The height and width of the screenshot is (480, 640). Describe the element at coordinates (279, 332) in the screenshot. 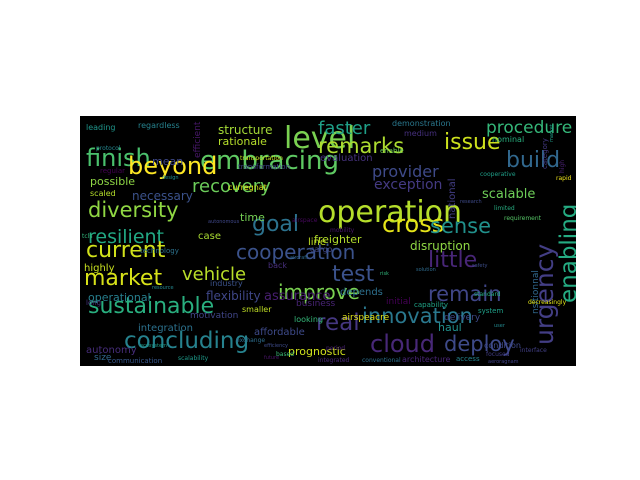

I see `cloud-word: affordable` at that location.